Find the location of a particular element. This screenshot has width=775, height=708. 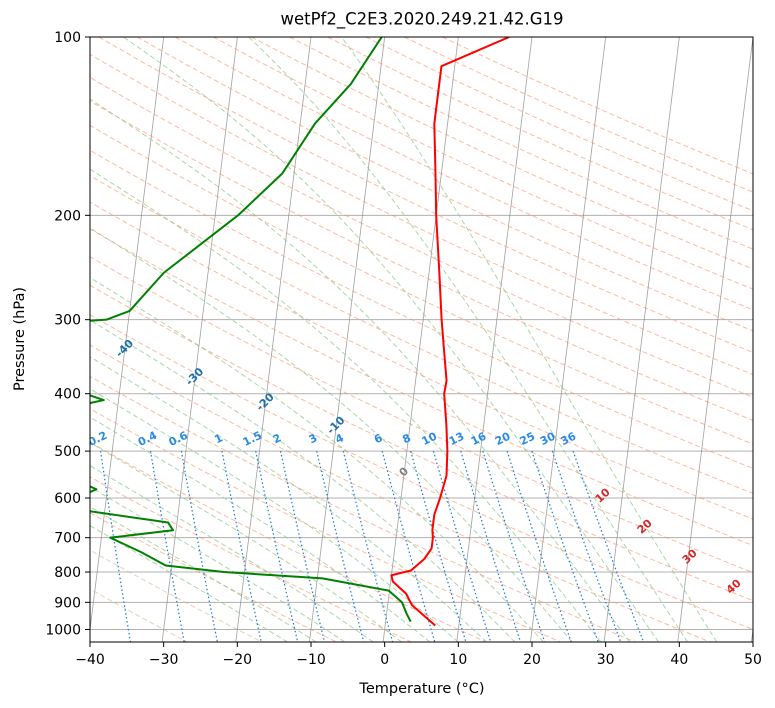

y-tick-label: 200 is located at coordinates (67, 216).